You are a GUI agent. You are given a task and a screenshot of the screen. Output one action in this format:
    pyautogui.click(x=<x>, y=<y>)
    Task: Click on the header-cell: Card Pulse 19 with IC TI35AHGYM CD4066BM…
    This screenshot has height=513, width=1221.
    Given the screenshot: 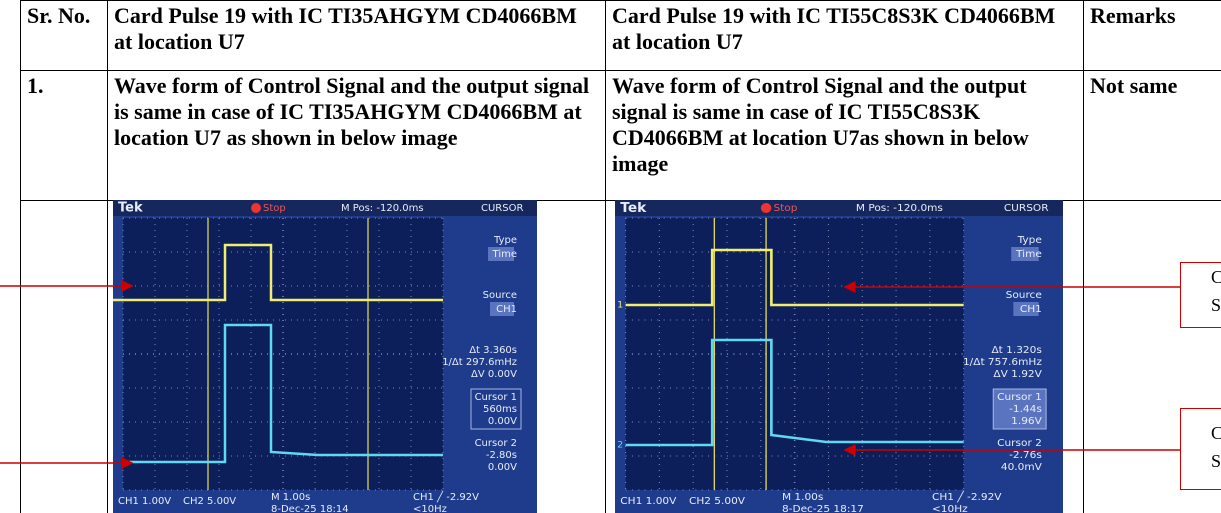 What is the action you would take?
    pyautogui.click(x=356, y=35)
    